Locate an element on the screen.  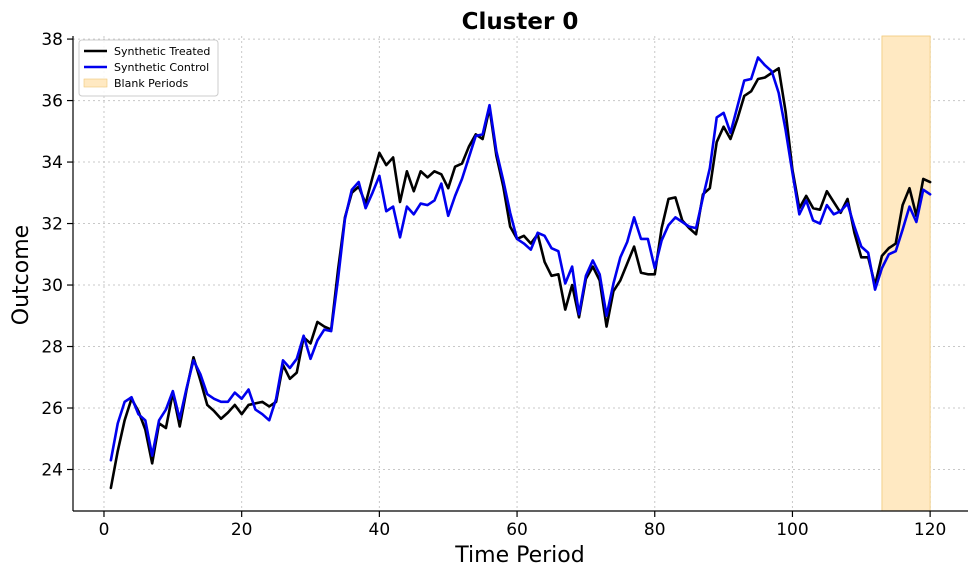
y-tick-label: 26 is located at coordinates (52, 409).